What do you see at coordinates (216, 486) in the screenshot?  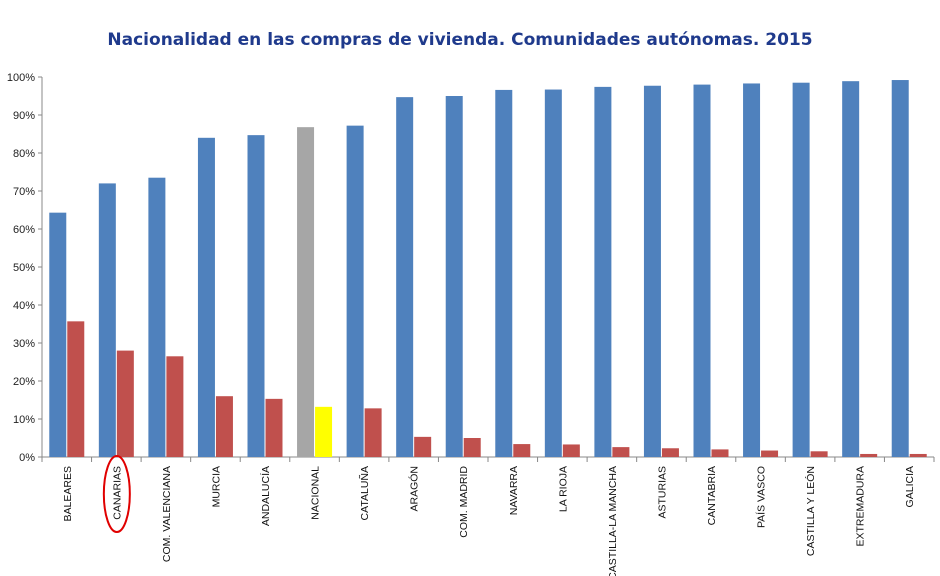 I see `x-tick-label: MURCIA` at bounding box center [216, 486].